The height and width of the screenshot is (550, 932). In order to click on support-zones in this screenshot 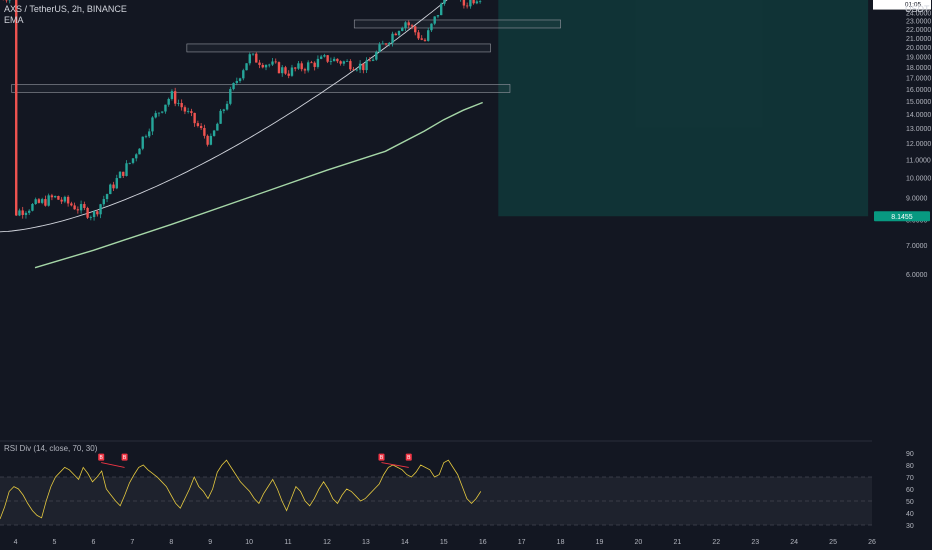, I will do `click(286, 46)`.